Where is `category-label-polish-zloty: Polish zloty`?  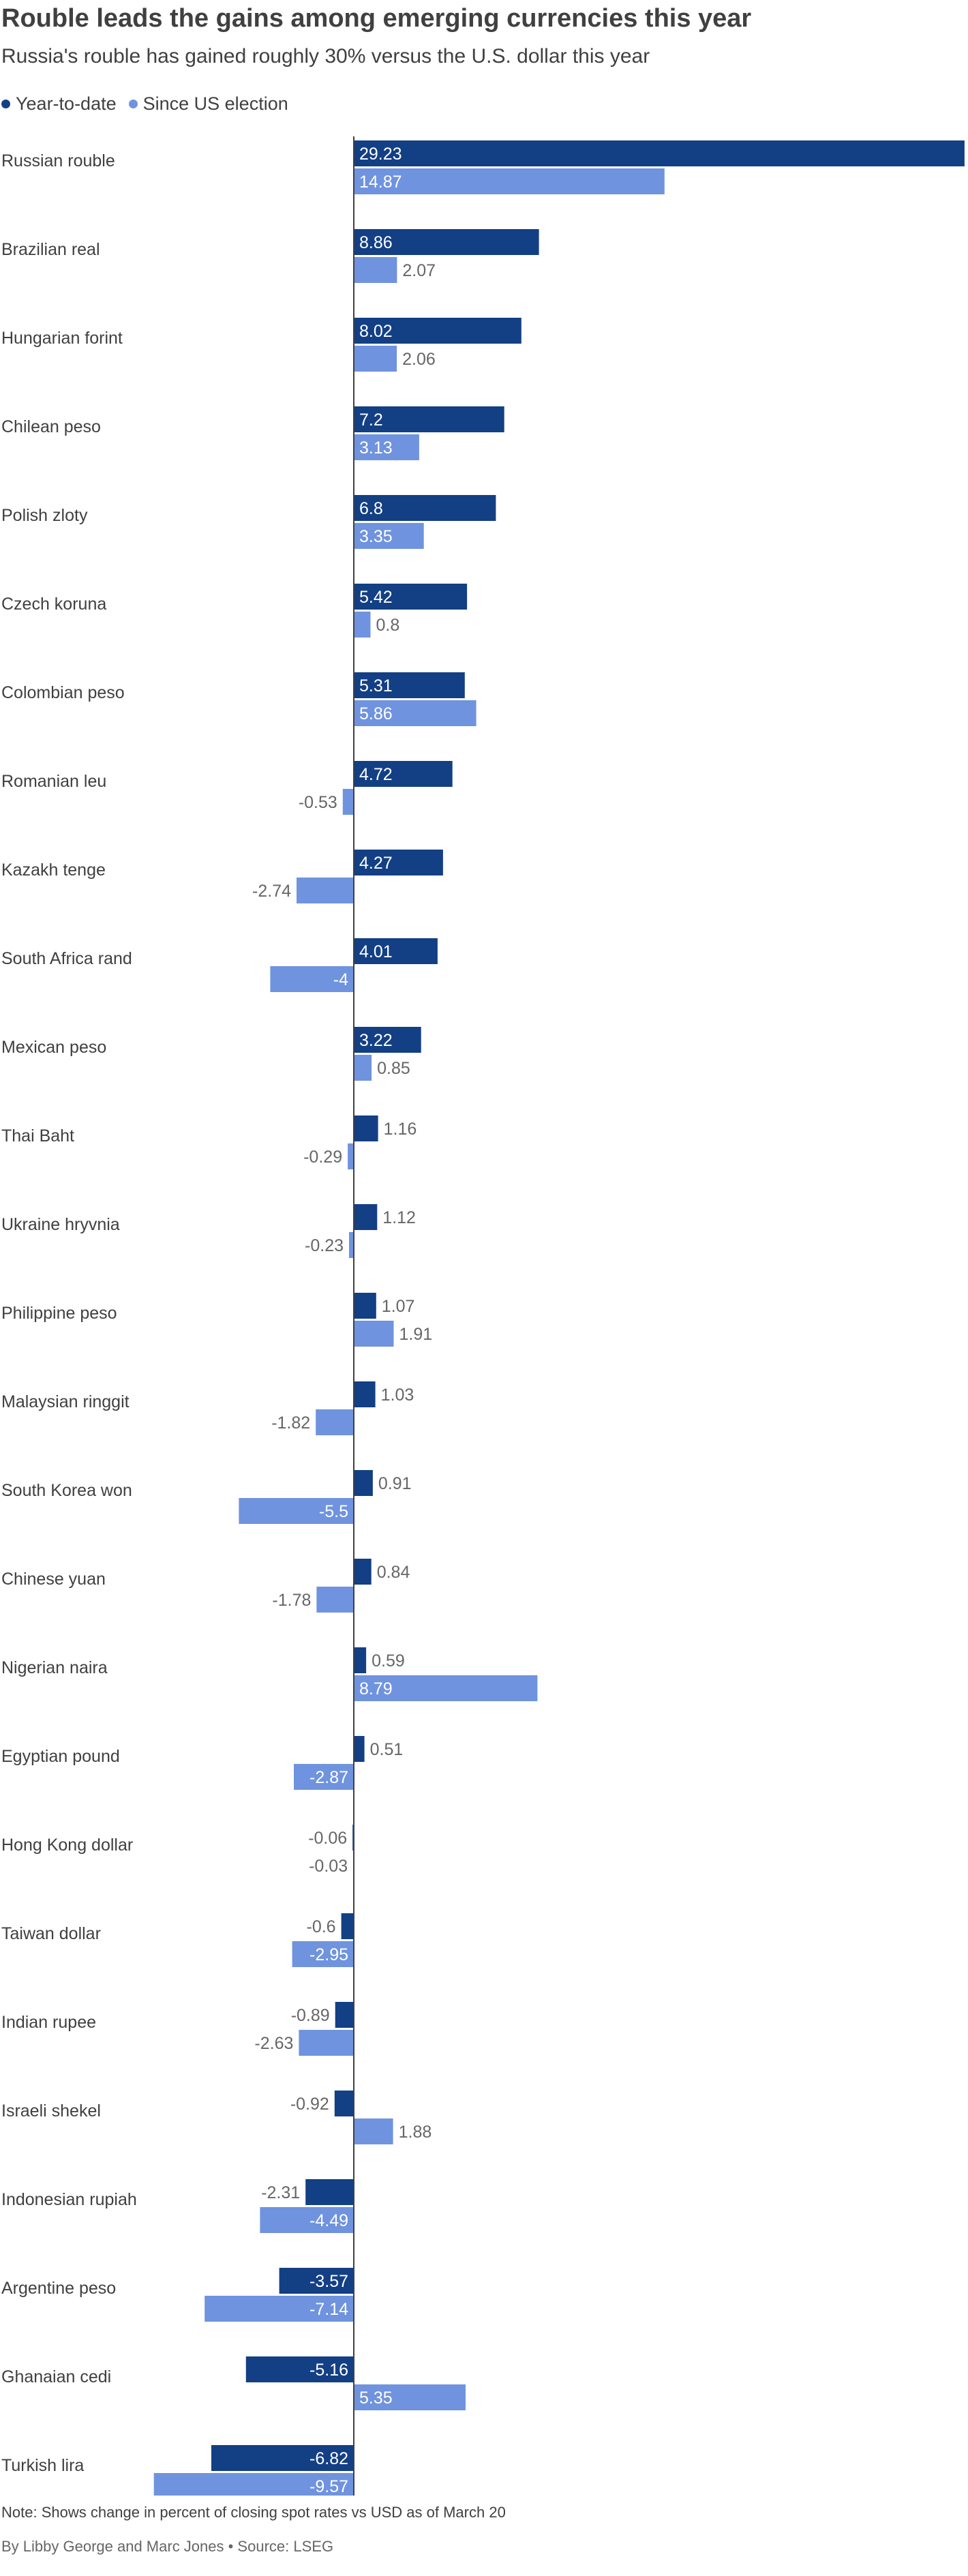
category-label-polish-zloty: Polish zloty is located at coordinates (44, 515).